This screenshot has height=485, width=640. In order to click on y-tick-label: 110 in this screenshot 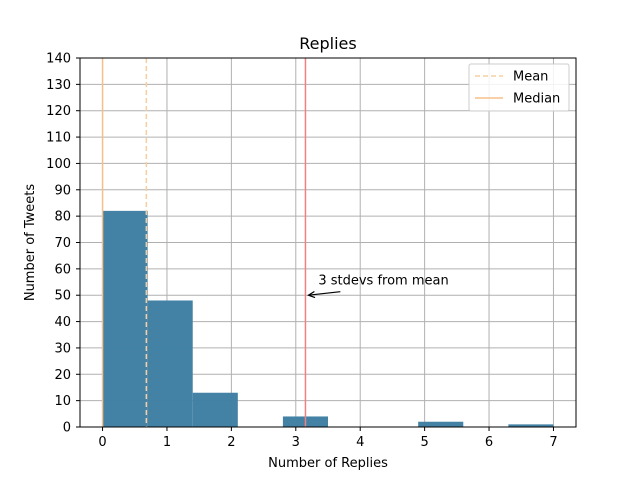, I will do `click(58, 138)`.